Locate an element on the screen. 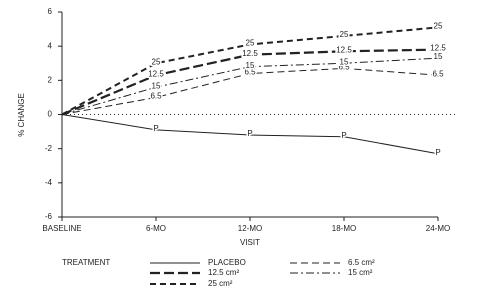  y-tick-label: 2 is located at coordinates (50, 79).